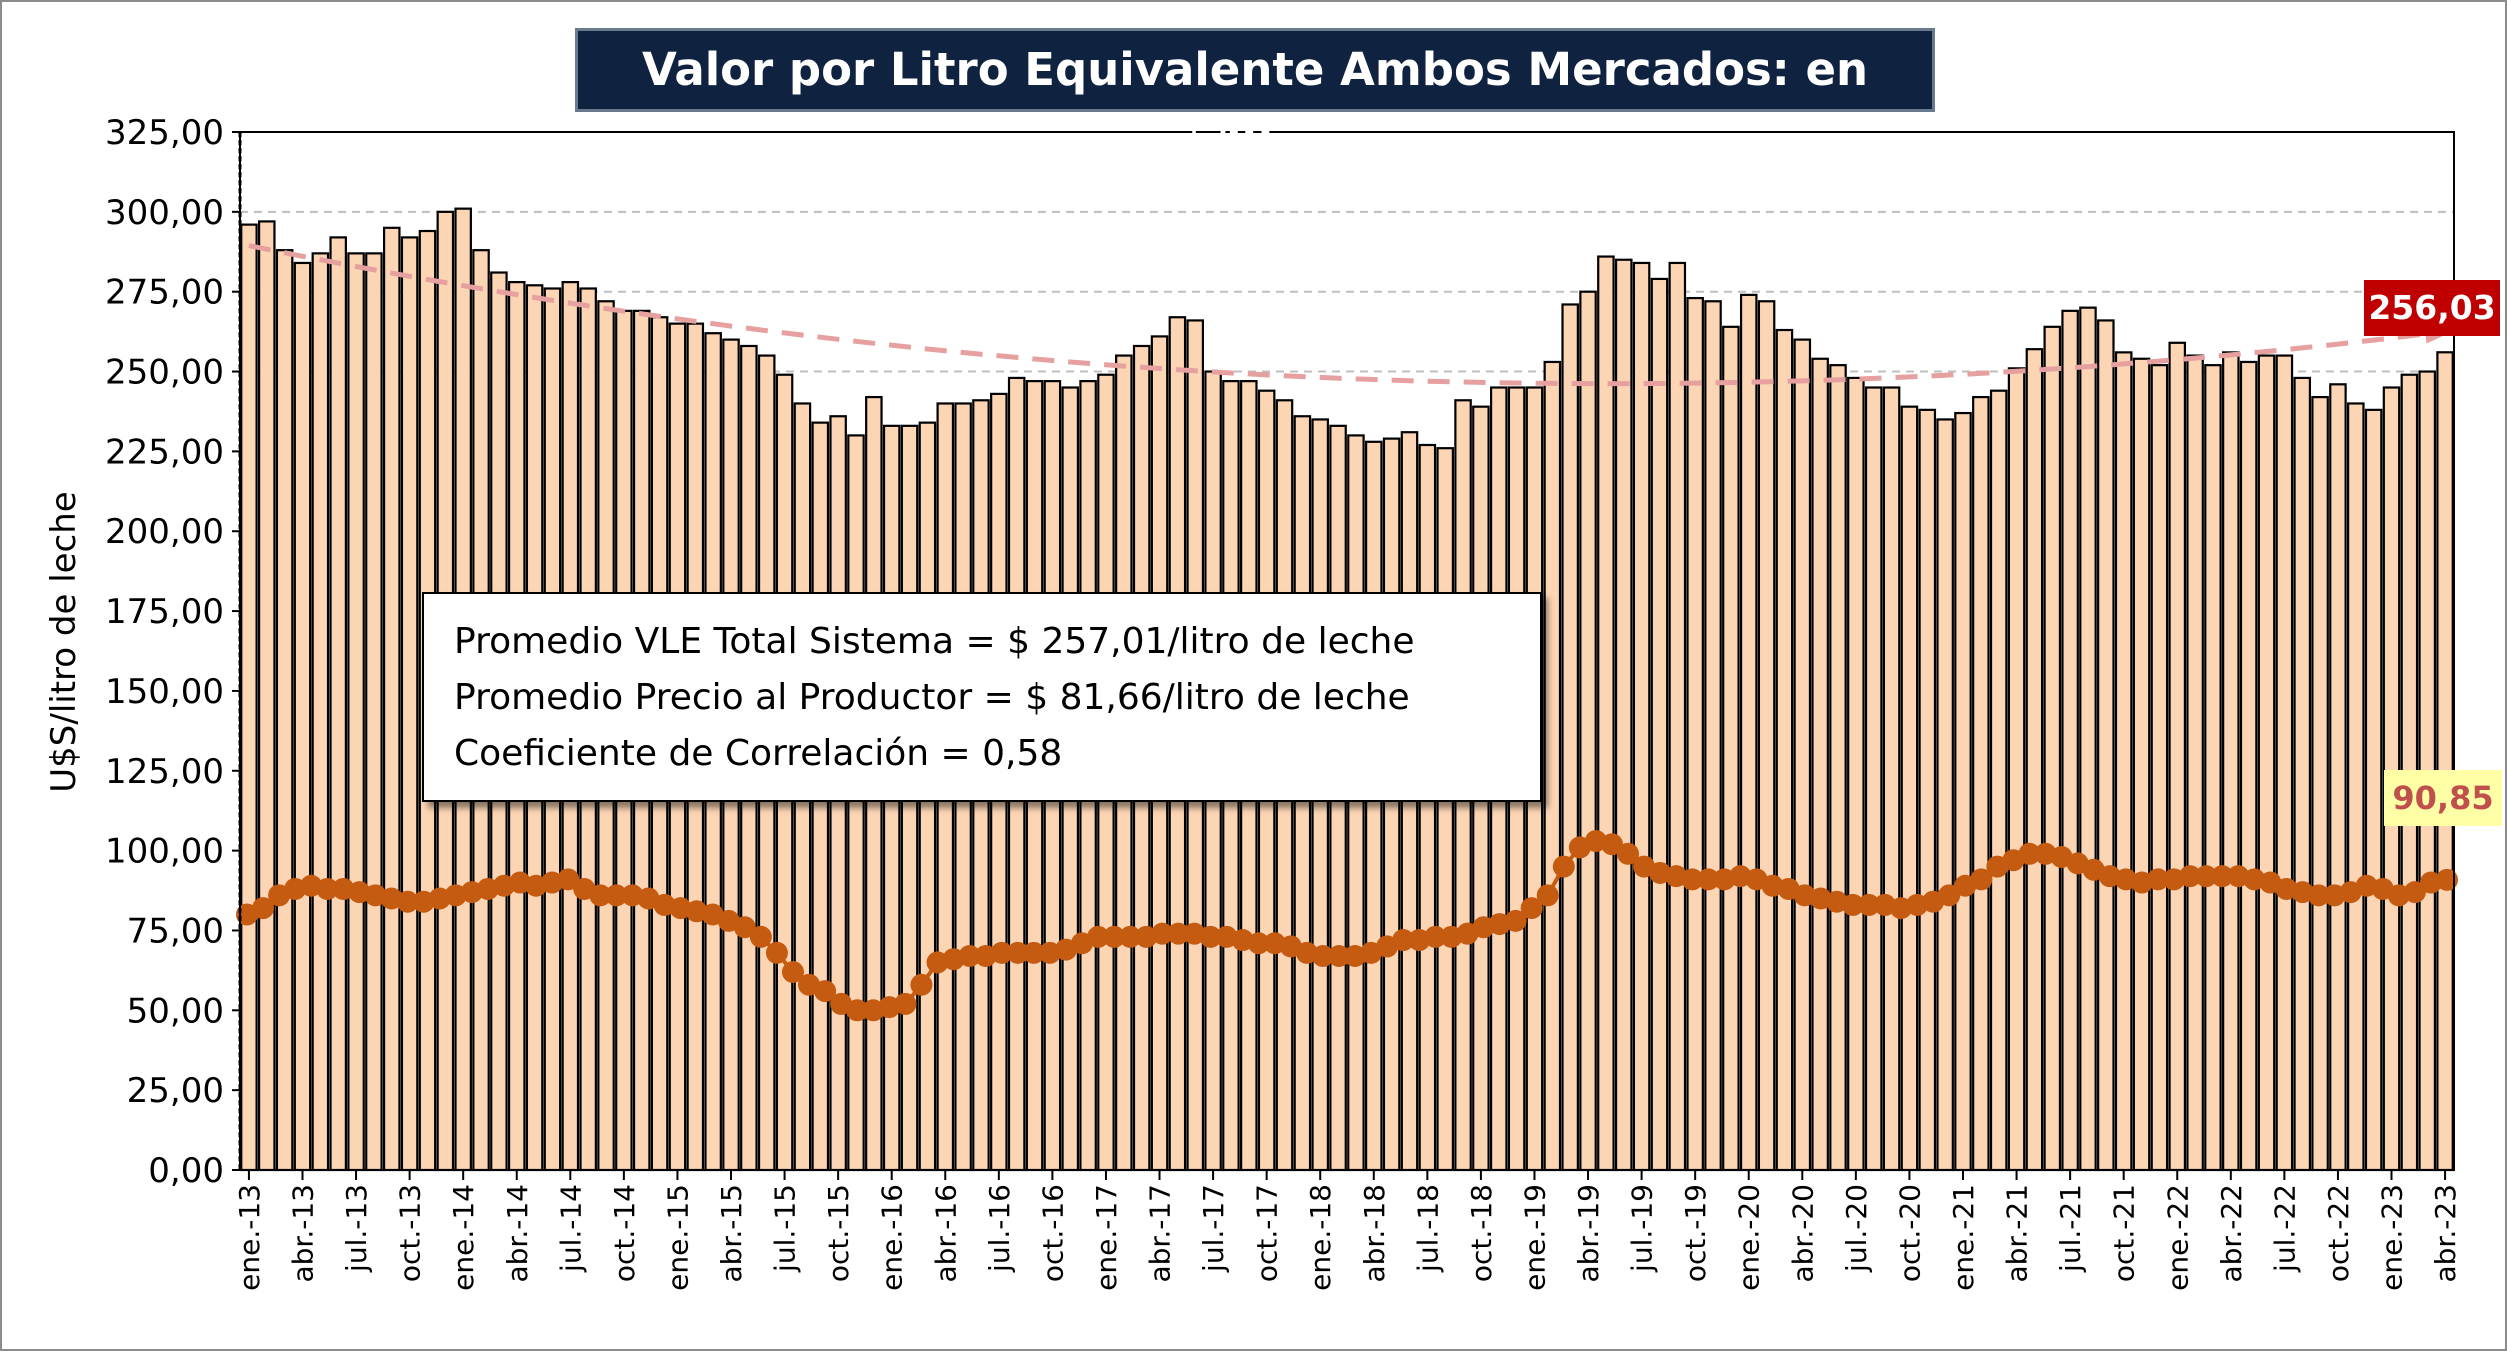 The height and width of the screenshot is (1353, 2507). Describe the element at coordinates (1802, 1233) in the screenshot. I see `x-tick-label: abr.-20` at that location.